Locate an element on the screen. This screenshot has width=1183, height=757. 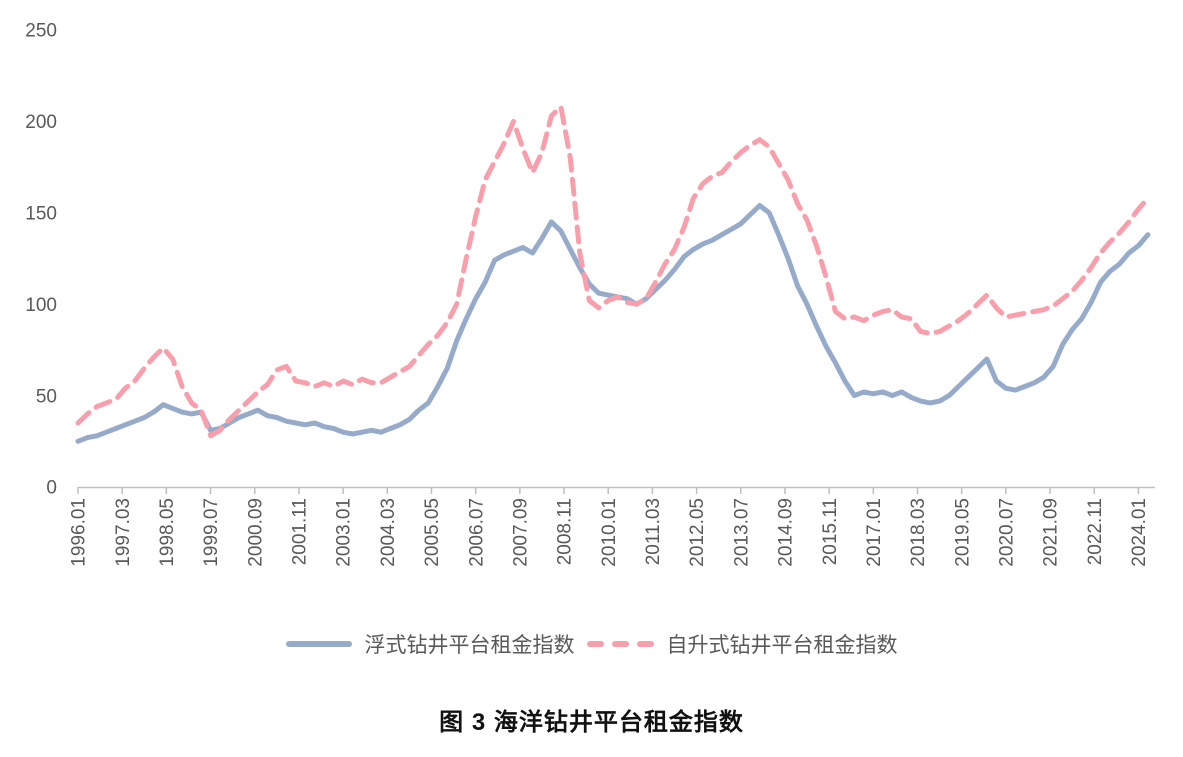
x-tick-label: 2010.01 is located at coordinates (609, 532).